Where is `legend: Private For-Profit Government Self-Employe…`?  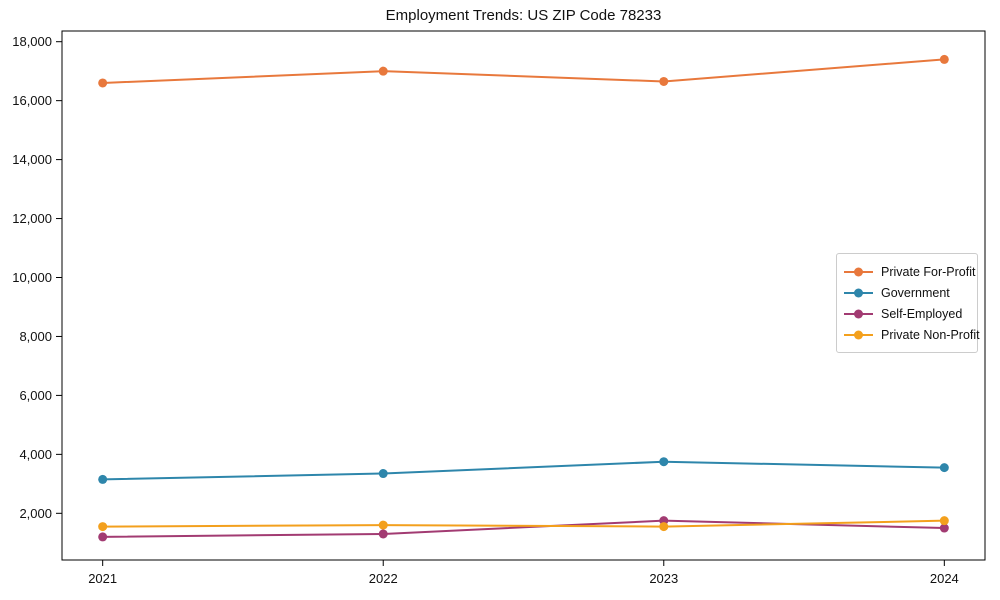
legend: Private For-Profit Government Self-Employe… is located at coordinates (908, 303).